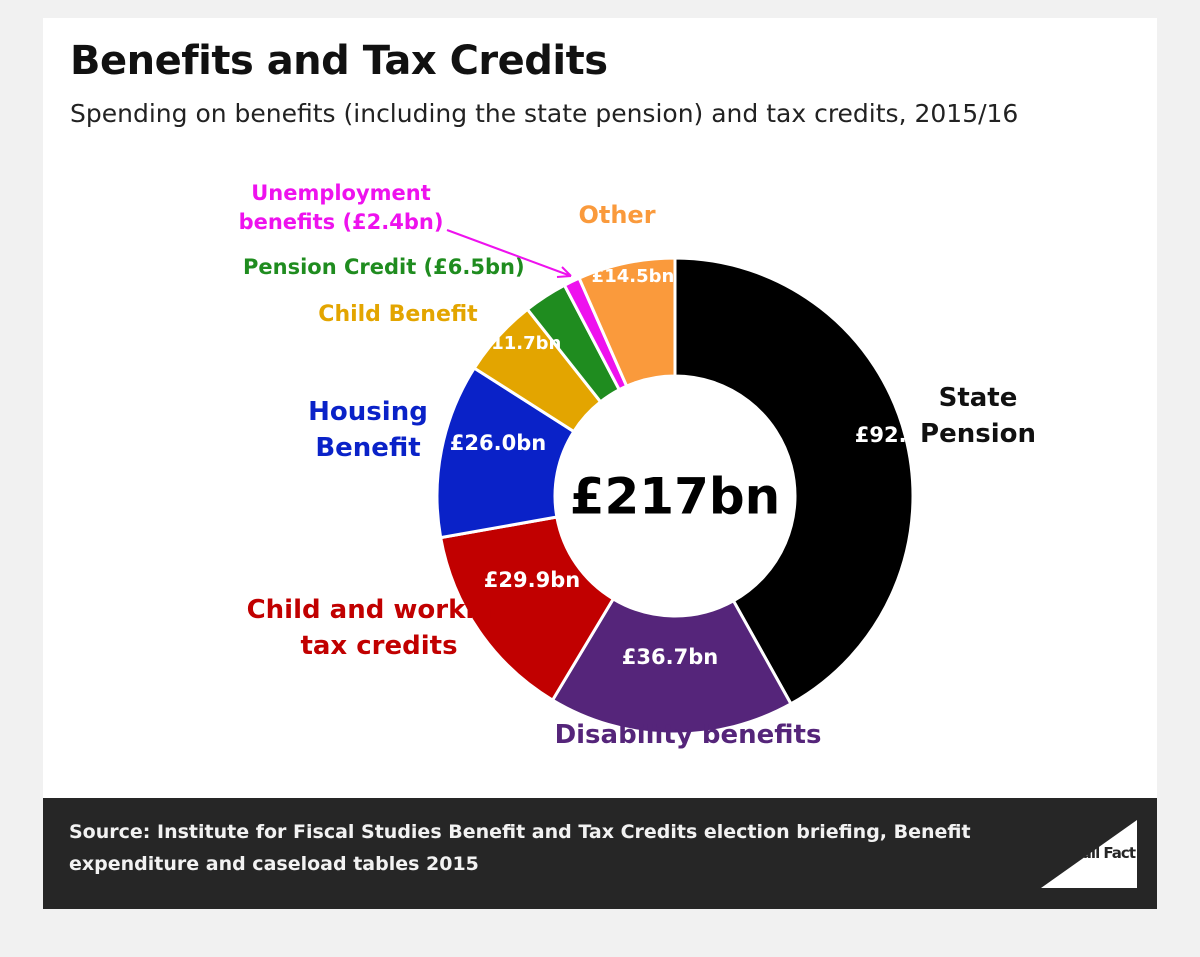 Image resolution: width=1200 pixels, height=957 pixels. Describe the element at coordinates (532, 580) in the screenshot. I see `value-label-child-and-working-tax-credits: £29.9bn` at that location.